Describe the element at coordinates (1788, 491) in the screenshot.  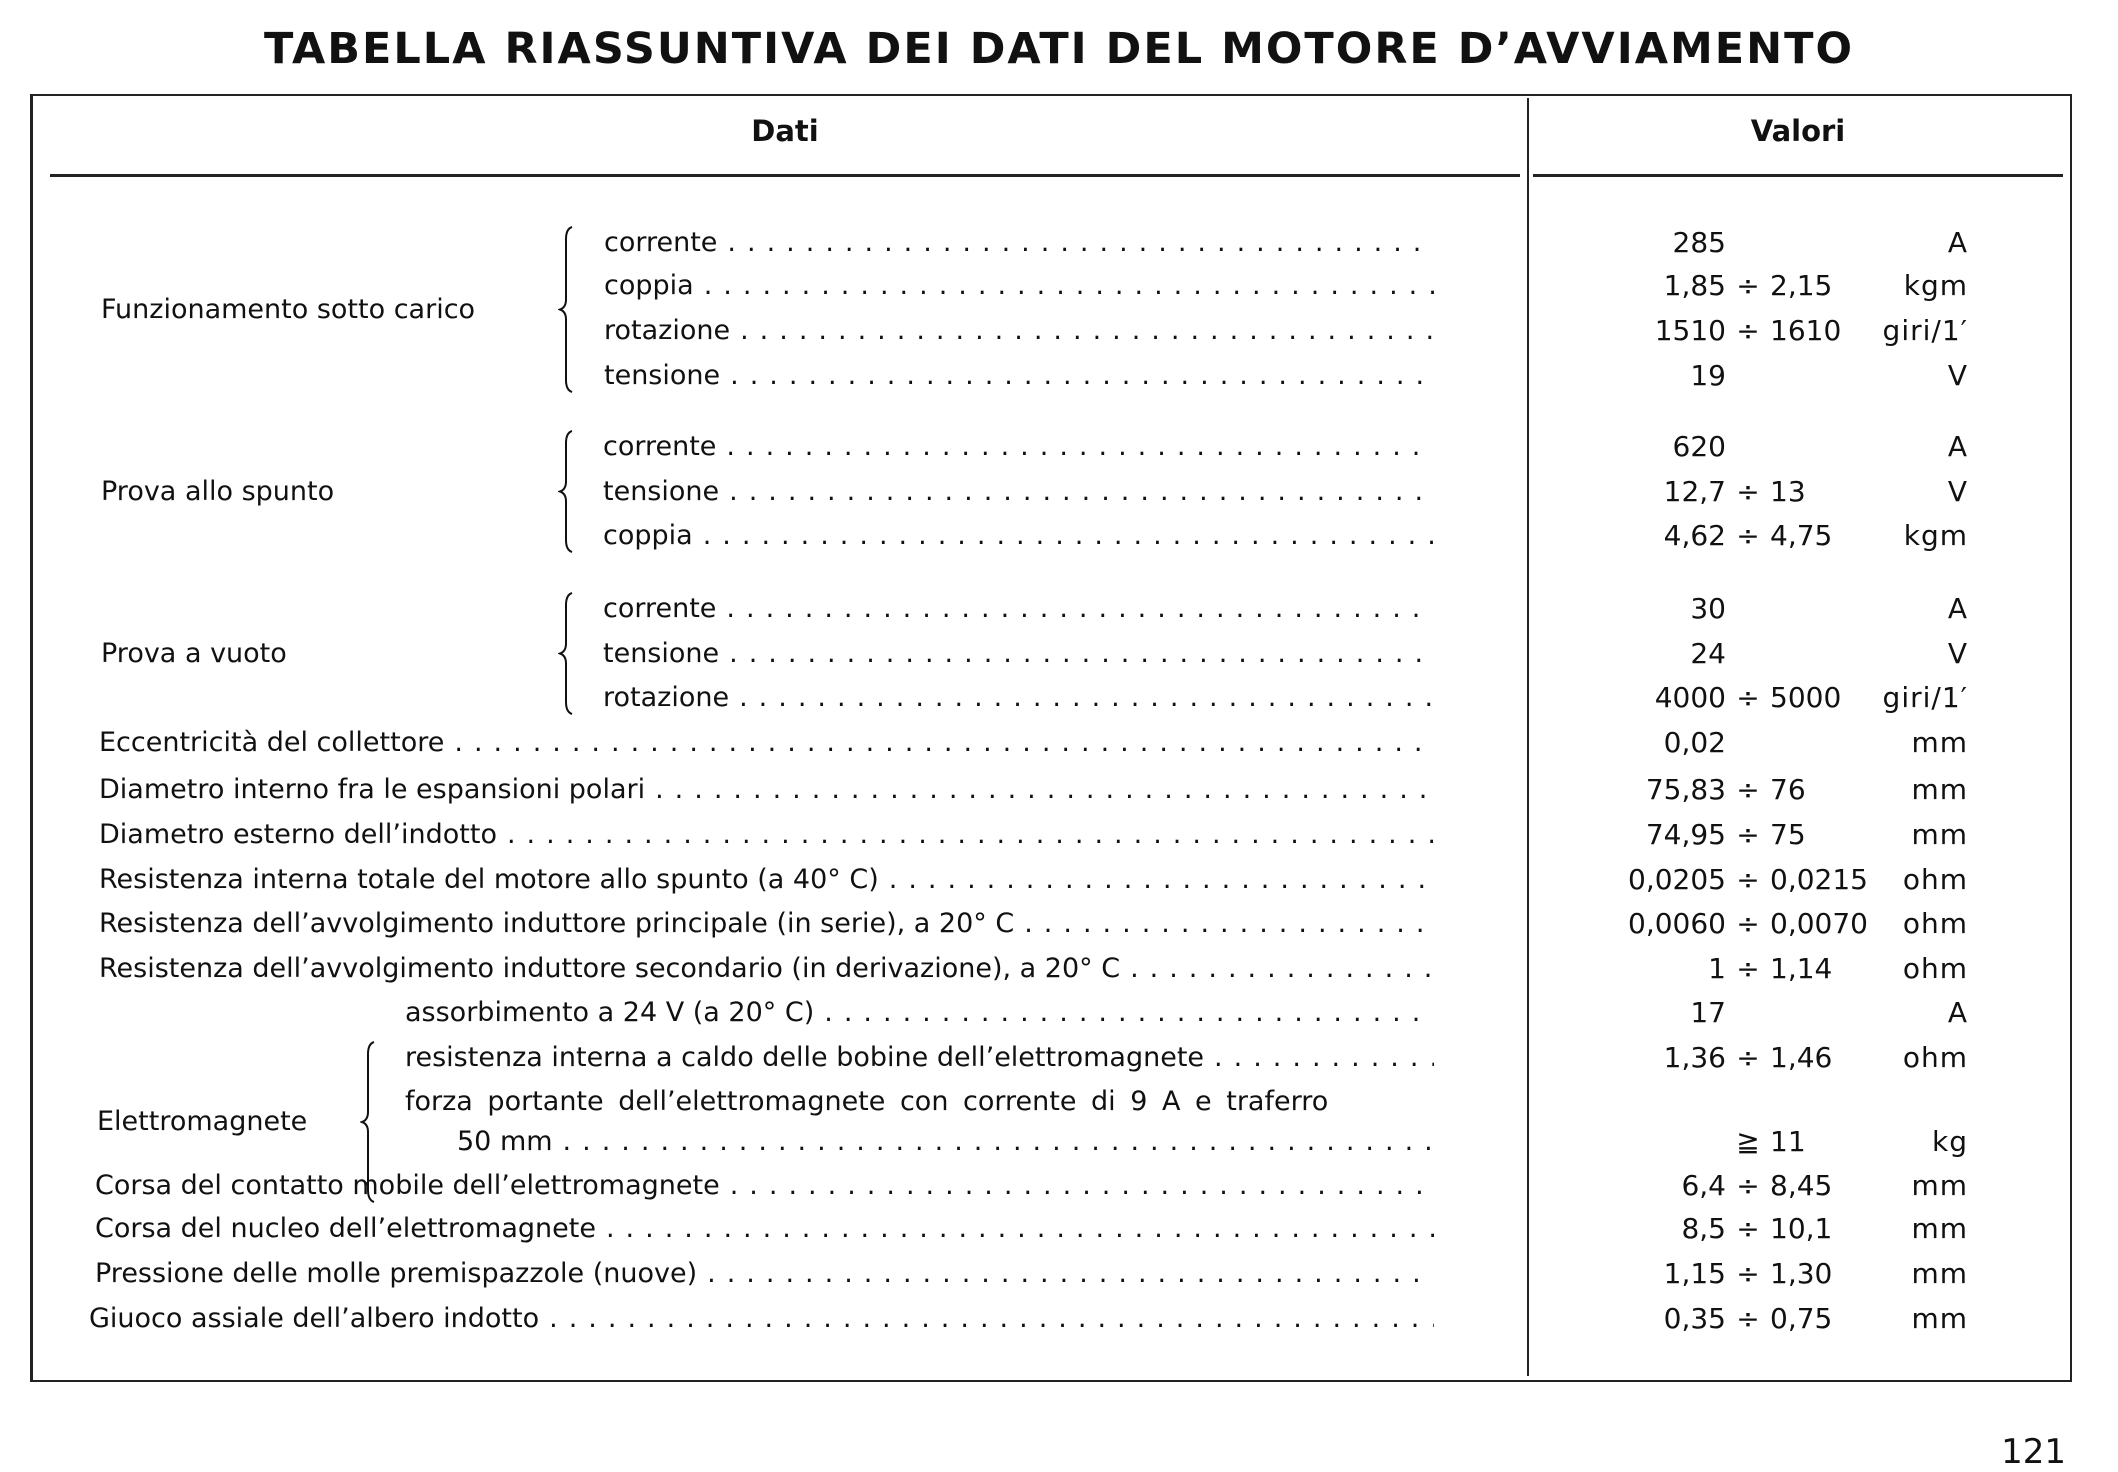
I see `value-high: 13` at that location.